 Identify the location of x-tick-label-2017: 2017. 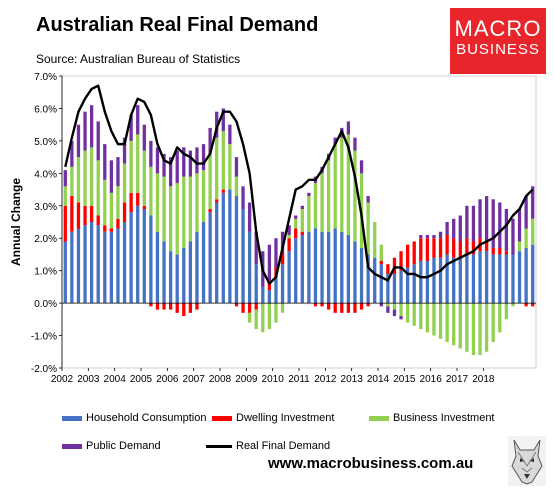
(457, 379).